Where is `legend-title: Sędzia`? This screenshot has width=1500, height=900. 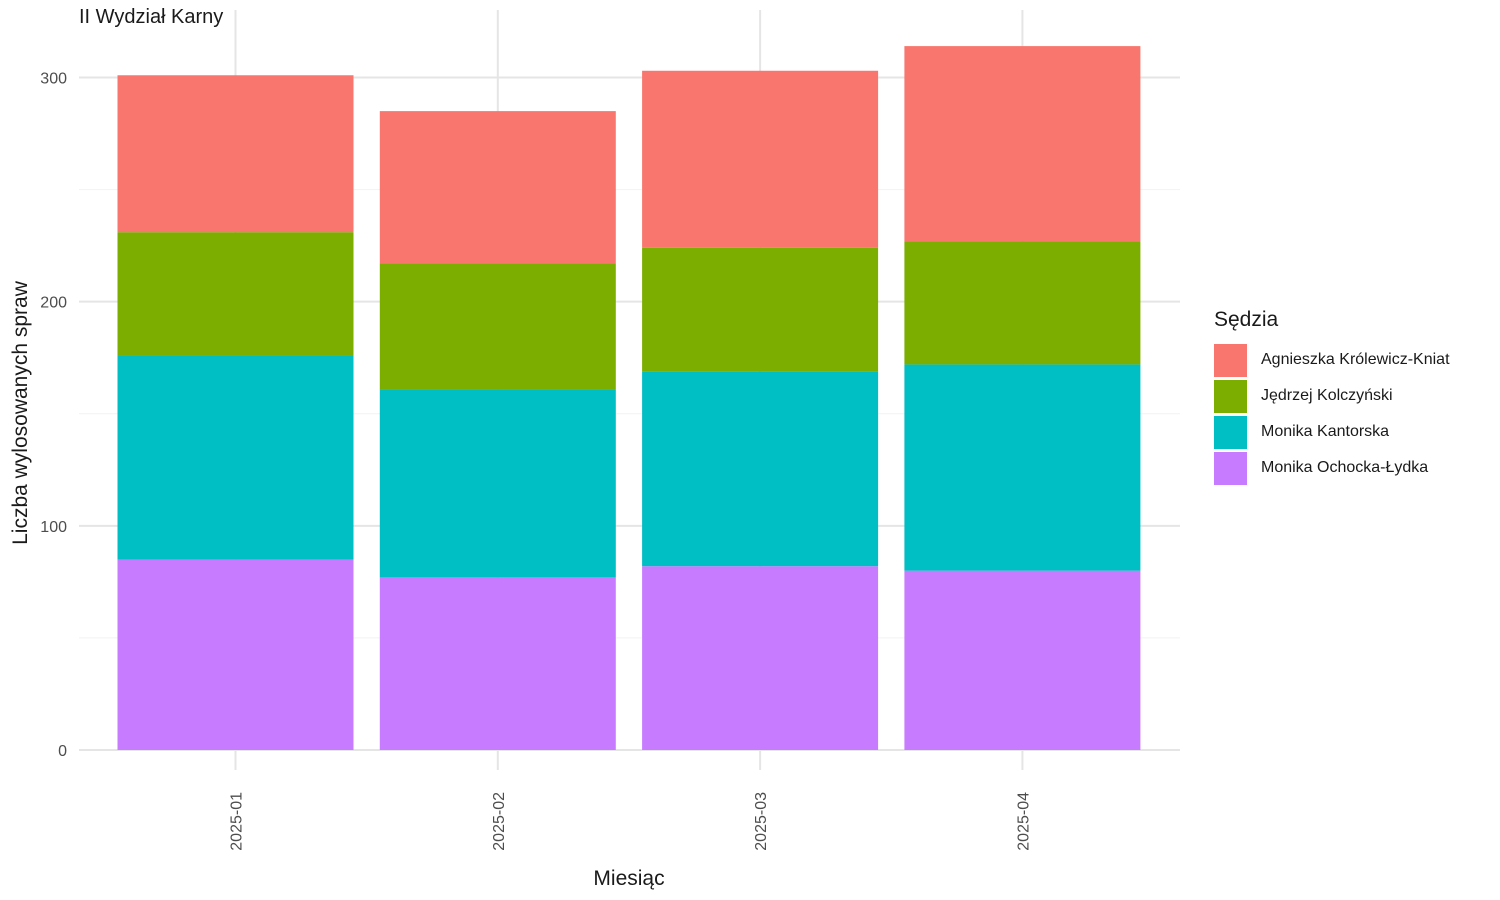
legend-title: Sędzia is located at coordinates (1246, 319).